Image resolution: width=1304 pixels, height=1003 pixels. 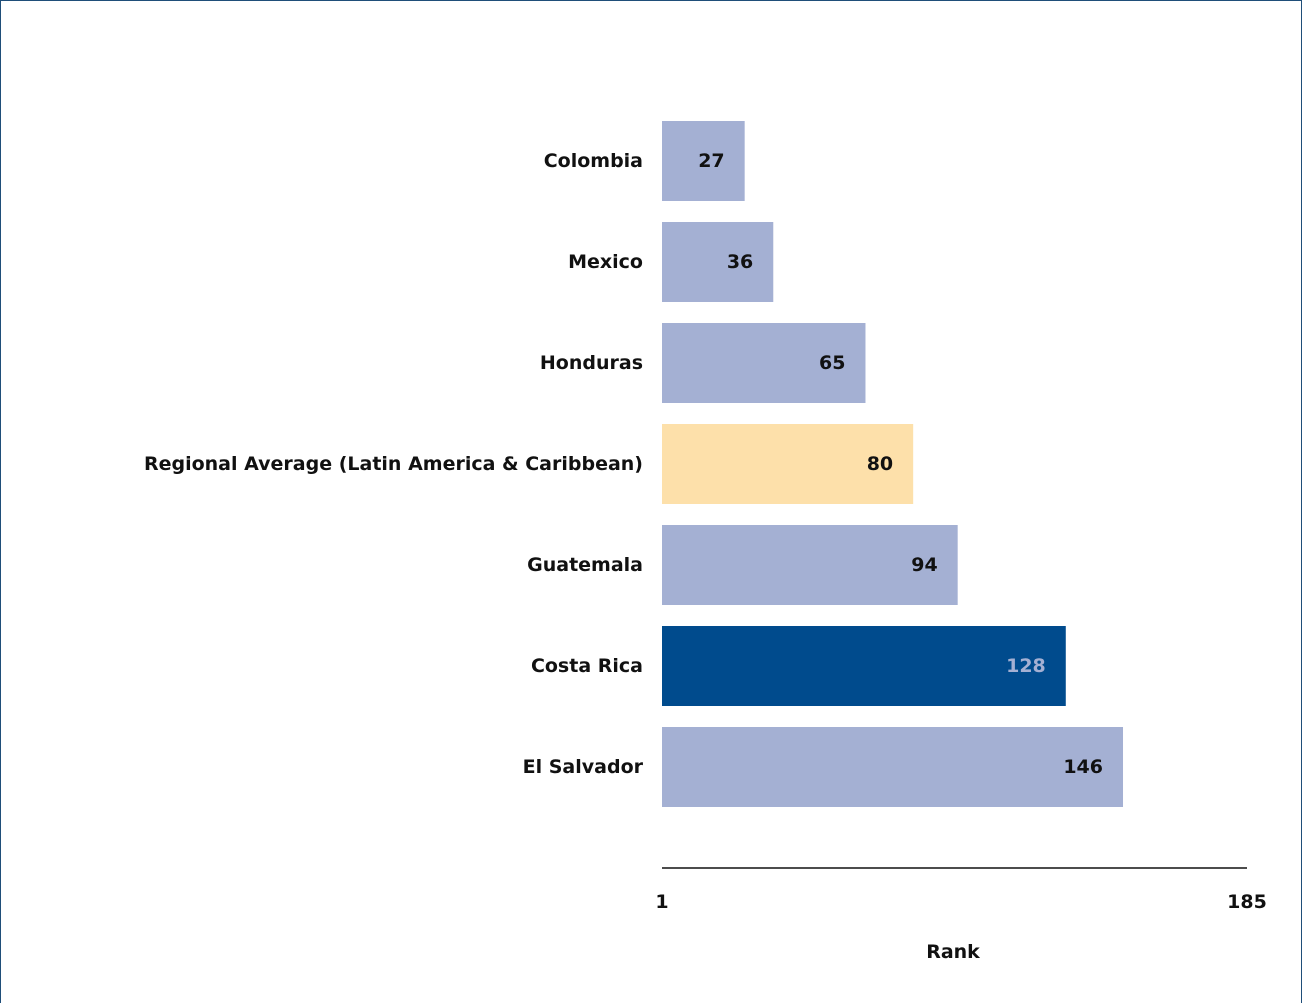 I want to click on value-label-mexico: 36, so click(x=740, y=262).